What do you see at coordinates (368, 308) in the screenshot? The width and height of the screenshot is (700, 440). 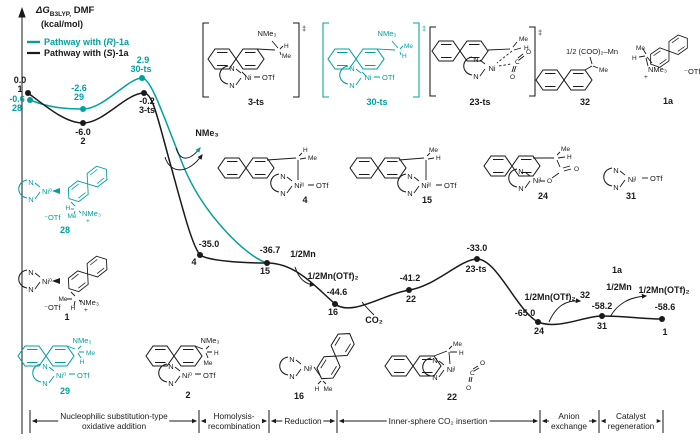 I see `co2-connector` at bounding box center [368, 308].